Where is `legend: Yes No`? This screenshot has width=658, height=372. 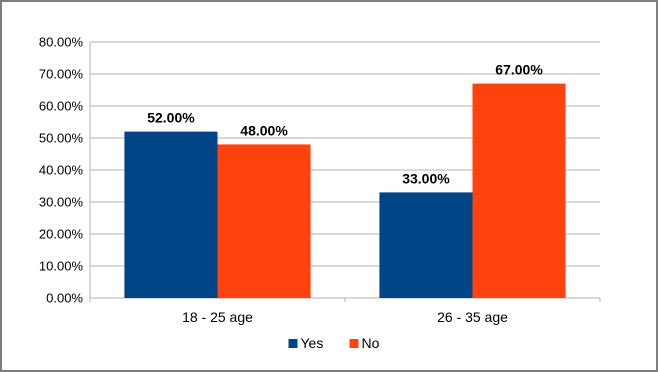 legend: Yes No is located at coordinates (334, 343).